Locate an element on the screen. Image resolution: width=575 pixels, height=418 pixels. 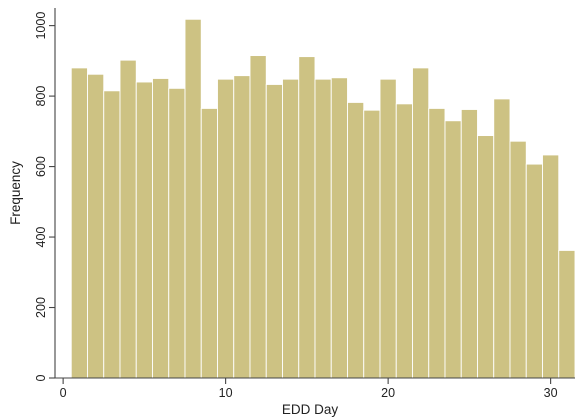
x-tick-label: 10 is located at coordinates (226, 393).